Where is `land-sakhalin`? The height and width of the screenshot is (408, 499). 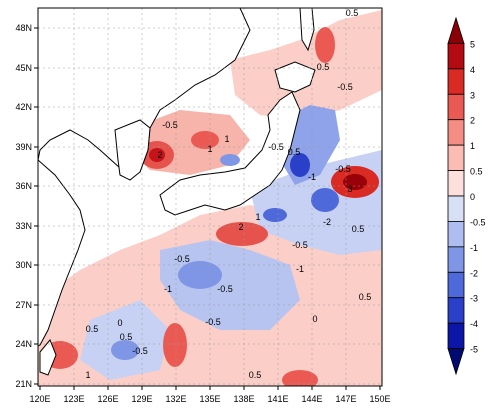
land-sakhalin is located at coordinates (307, 30).